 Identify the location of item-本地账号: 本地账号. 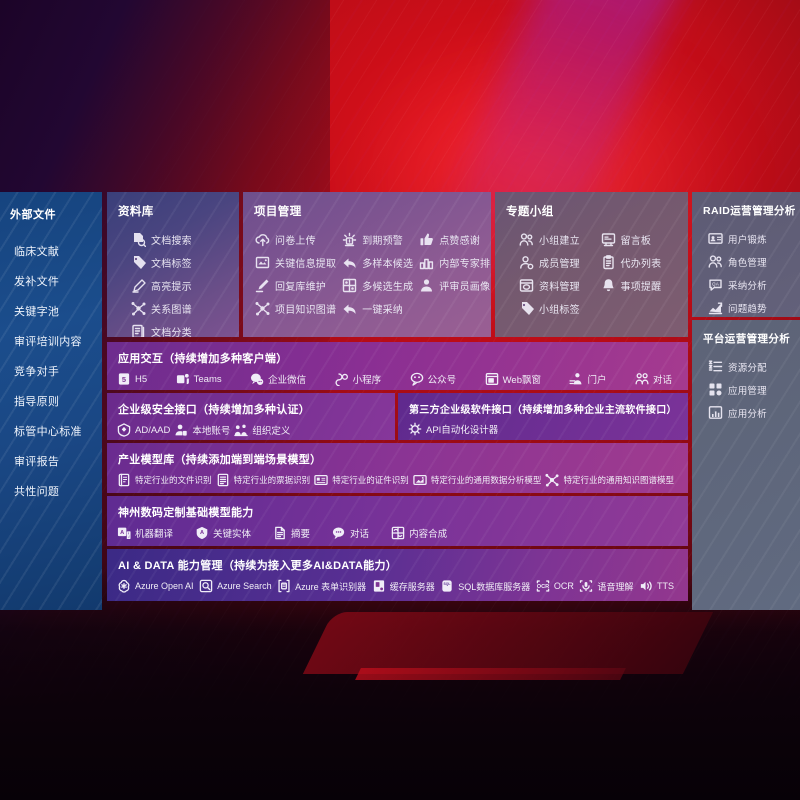
(202, 430).